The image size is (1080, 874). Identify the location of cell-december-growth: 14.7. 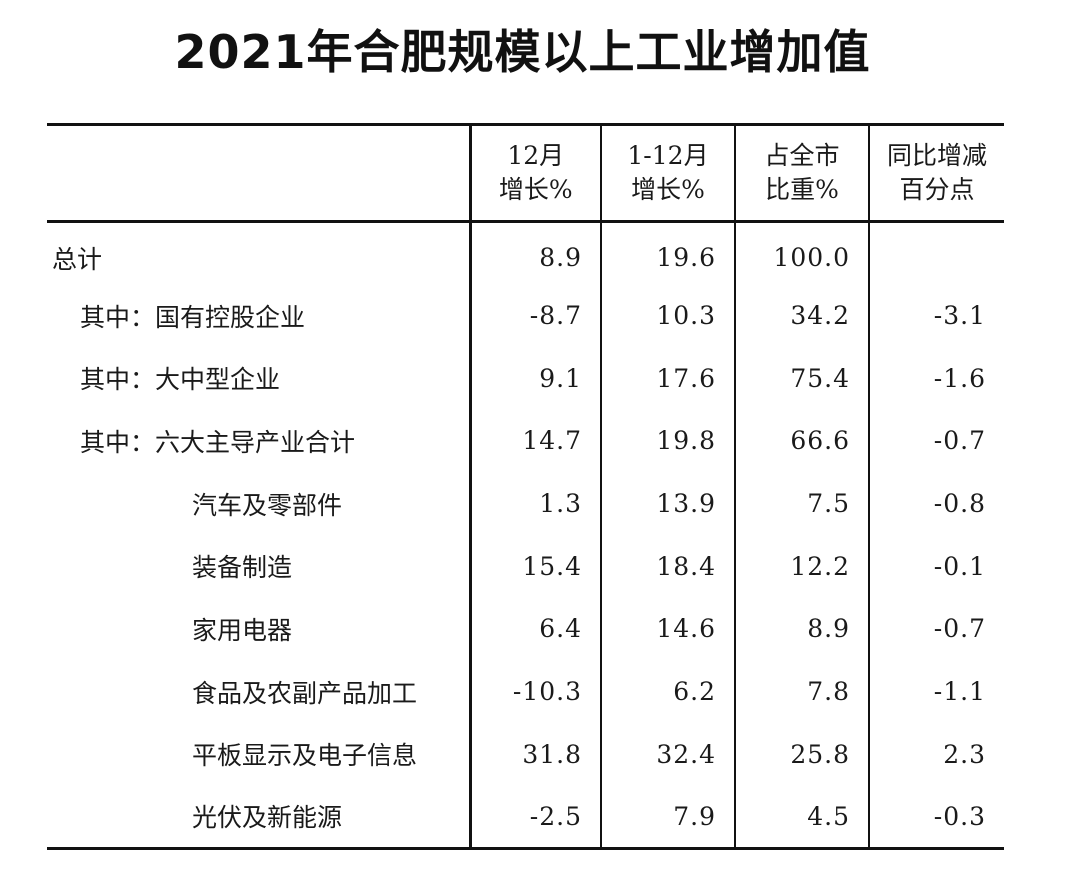
(534, 441).